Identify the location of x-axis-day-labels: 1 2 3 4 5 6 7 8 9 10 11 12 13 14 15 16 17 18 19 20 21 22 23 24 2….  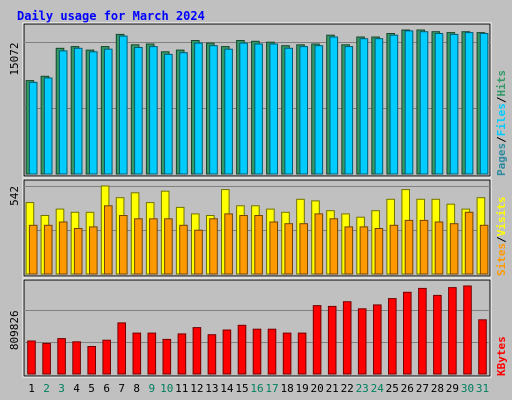
(258, 388).